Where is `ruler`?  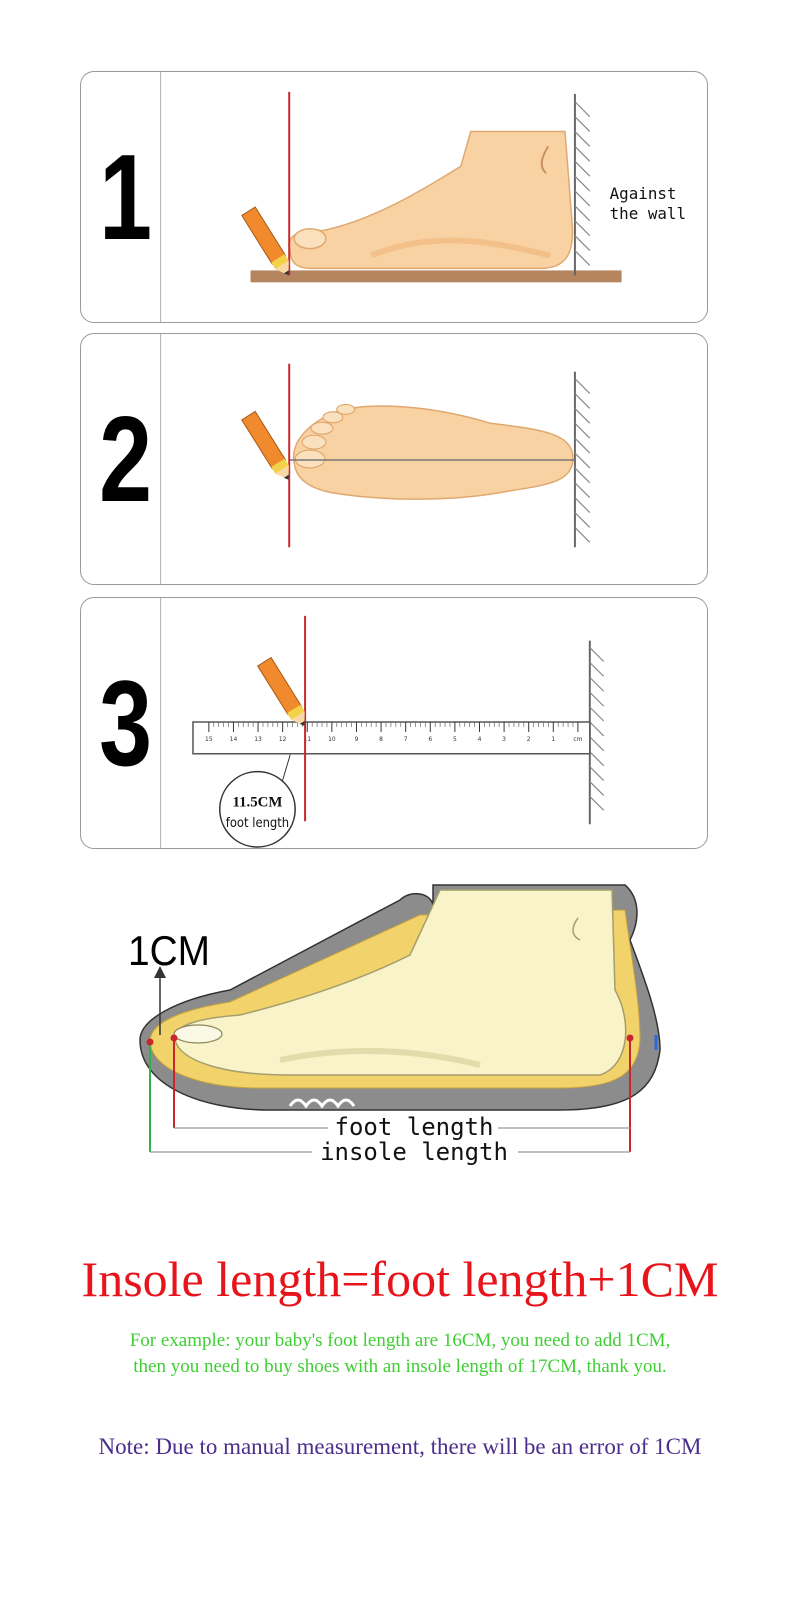 ruler is located at coordinates (391, 738).